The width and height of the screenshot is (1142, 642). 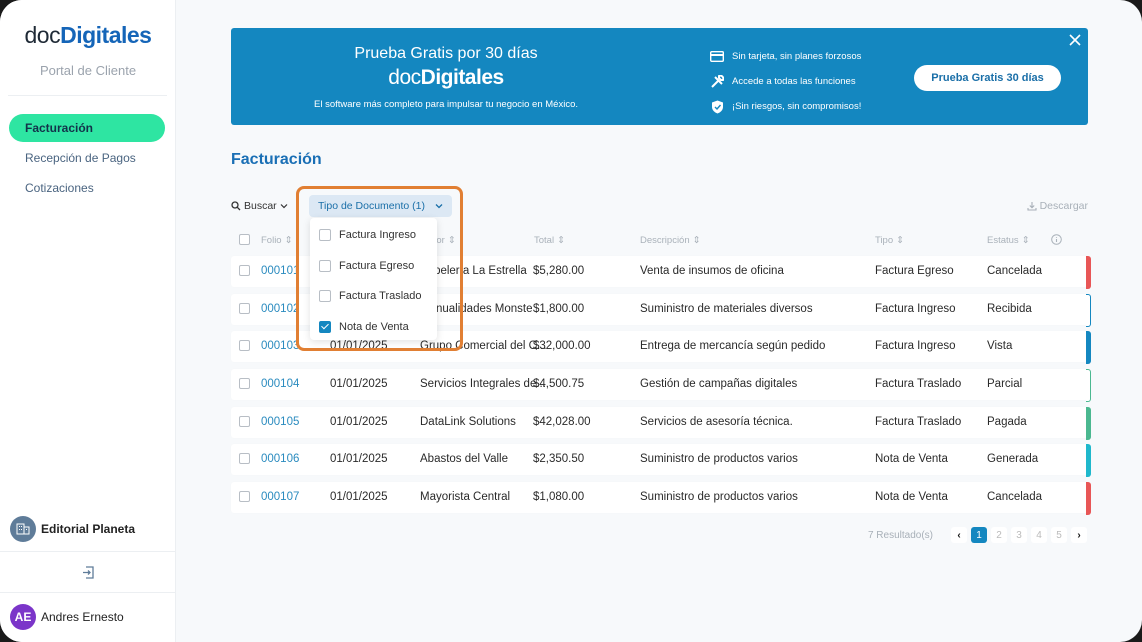 I want to click on download-button: Descargar, so click(x=1057, y=206).